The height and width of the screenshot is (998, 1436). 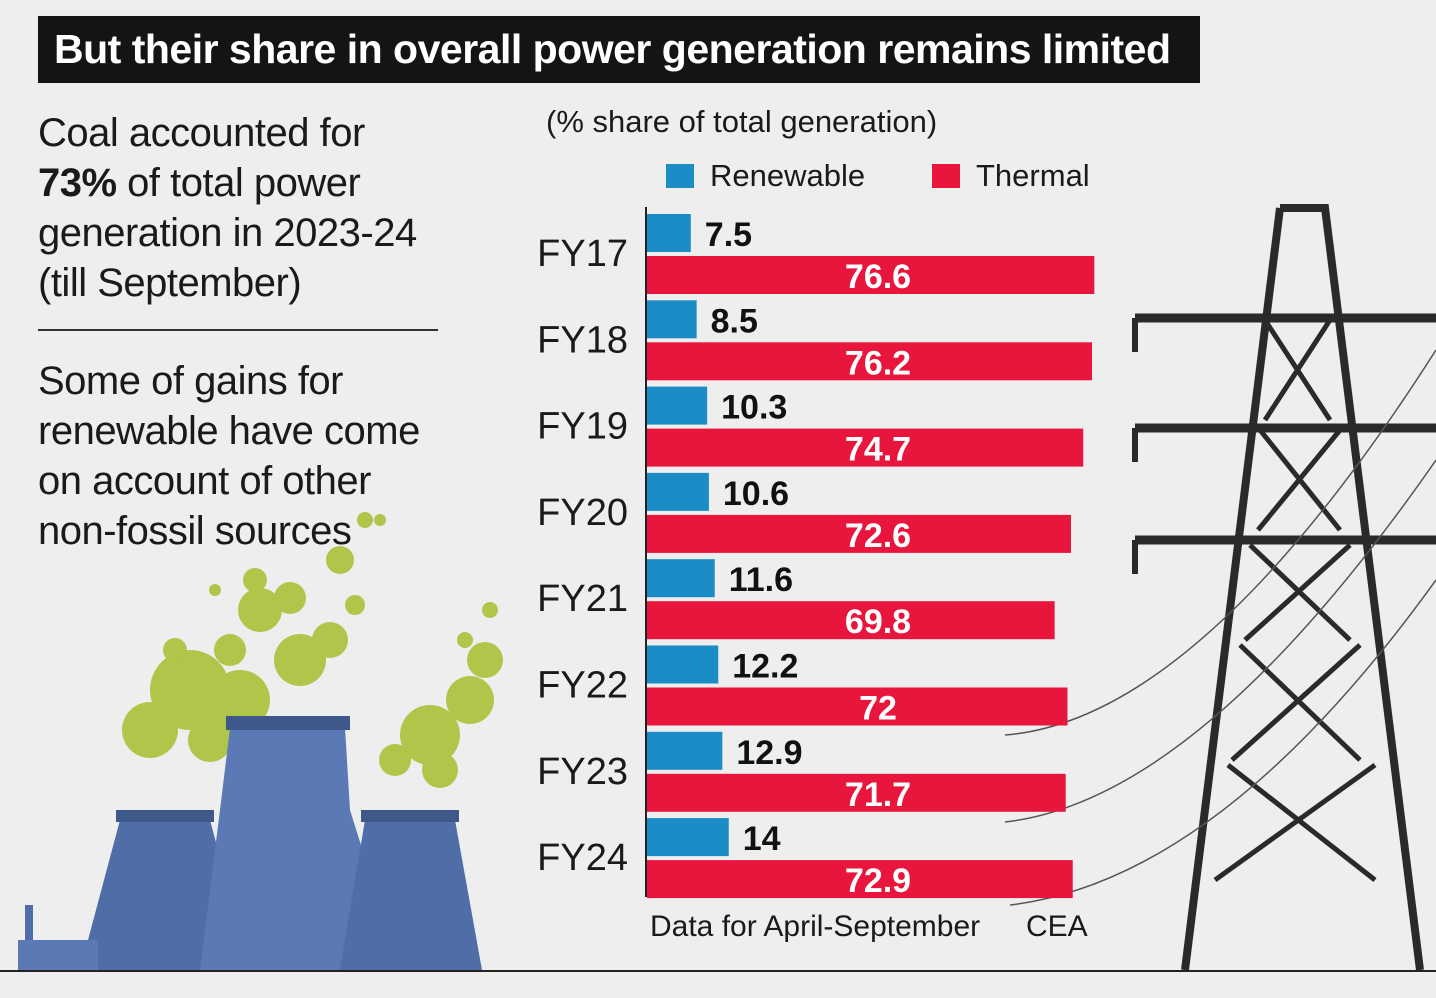 I want to click on category-label-fy18: FY18, so click(x=582, y=340).